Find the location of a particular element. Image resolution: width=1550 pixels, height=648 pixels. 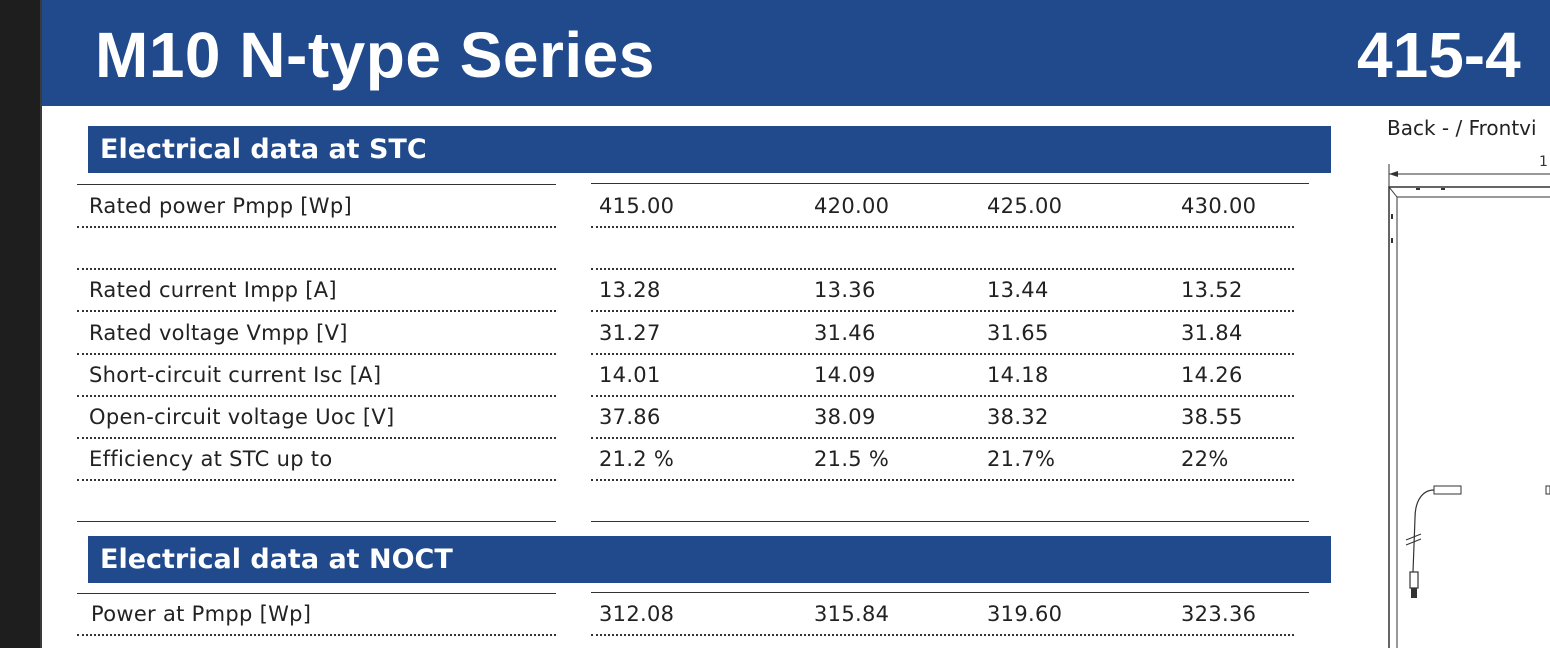

value-cell: 31.65 is located at coordinates (1018, 333).